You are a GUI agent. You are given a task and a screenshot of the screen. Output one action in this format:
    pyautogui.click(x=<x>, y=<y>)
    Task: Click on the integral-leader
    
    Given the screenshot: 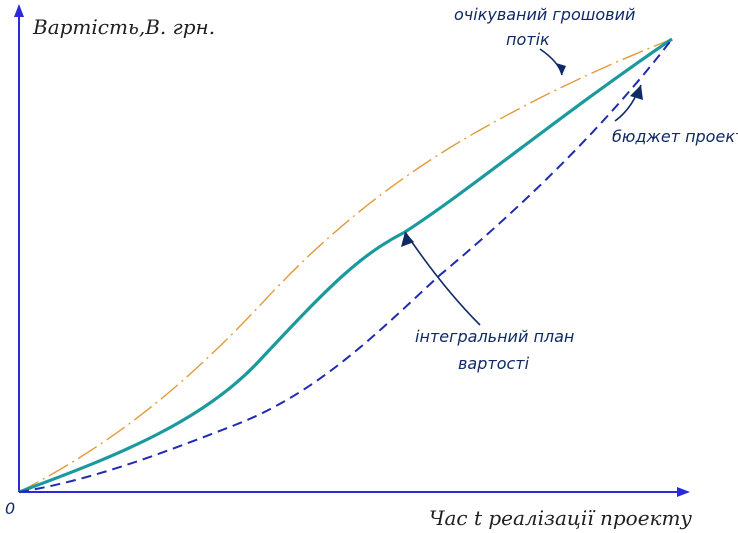 What is the action you would take?
    pyautogui.click(x=442, y=278)
    